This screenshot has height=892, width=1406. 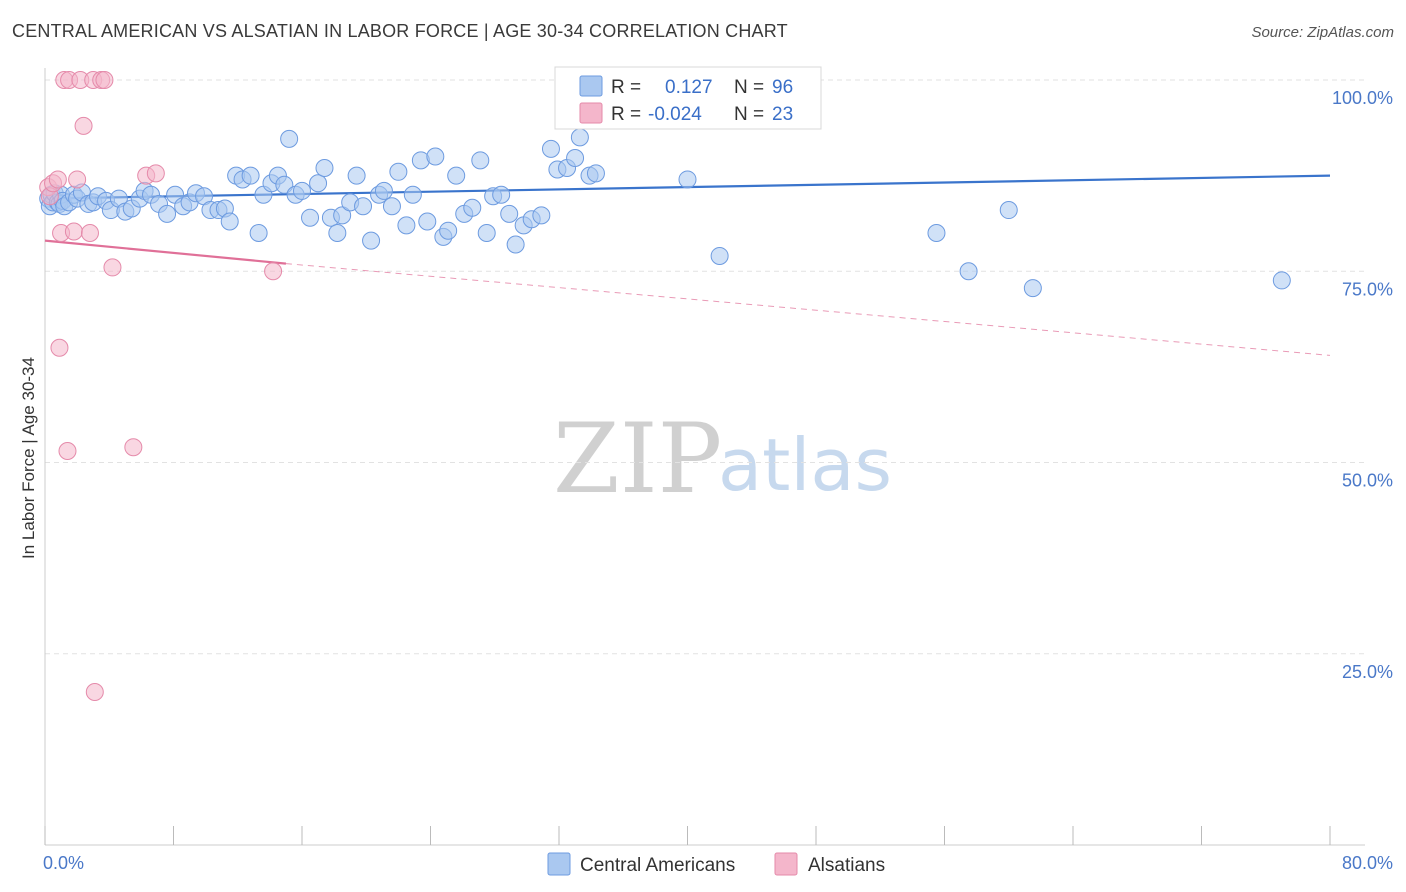 What do you see at coordinates (675, 114) in the screenshot?
I see `legend-r-value-2: -0.024` at bounding box center [675, 114].